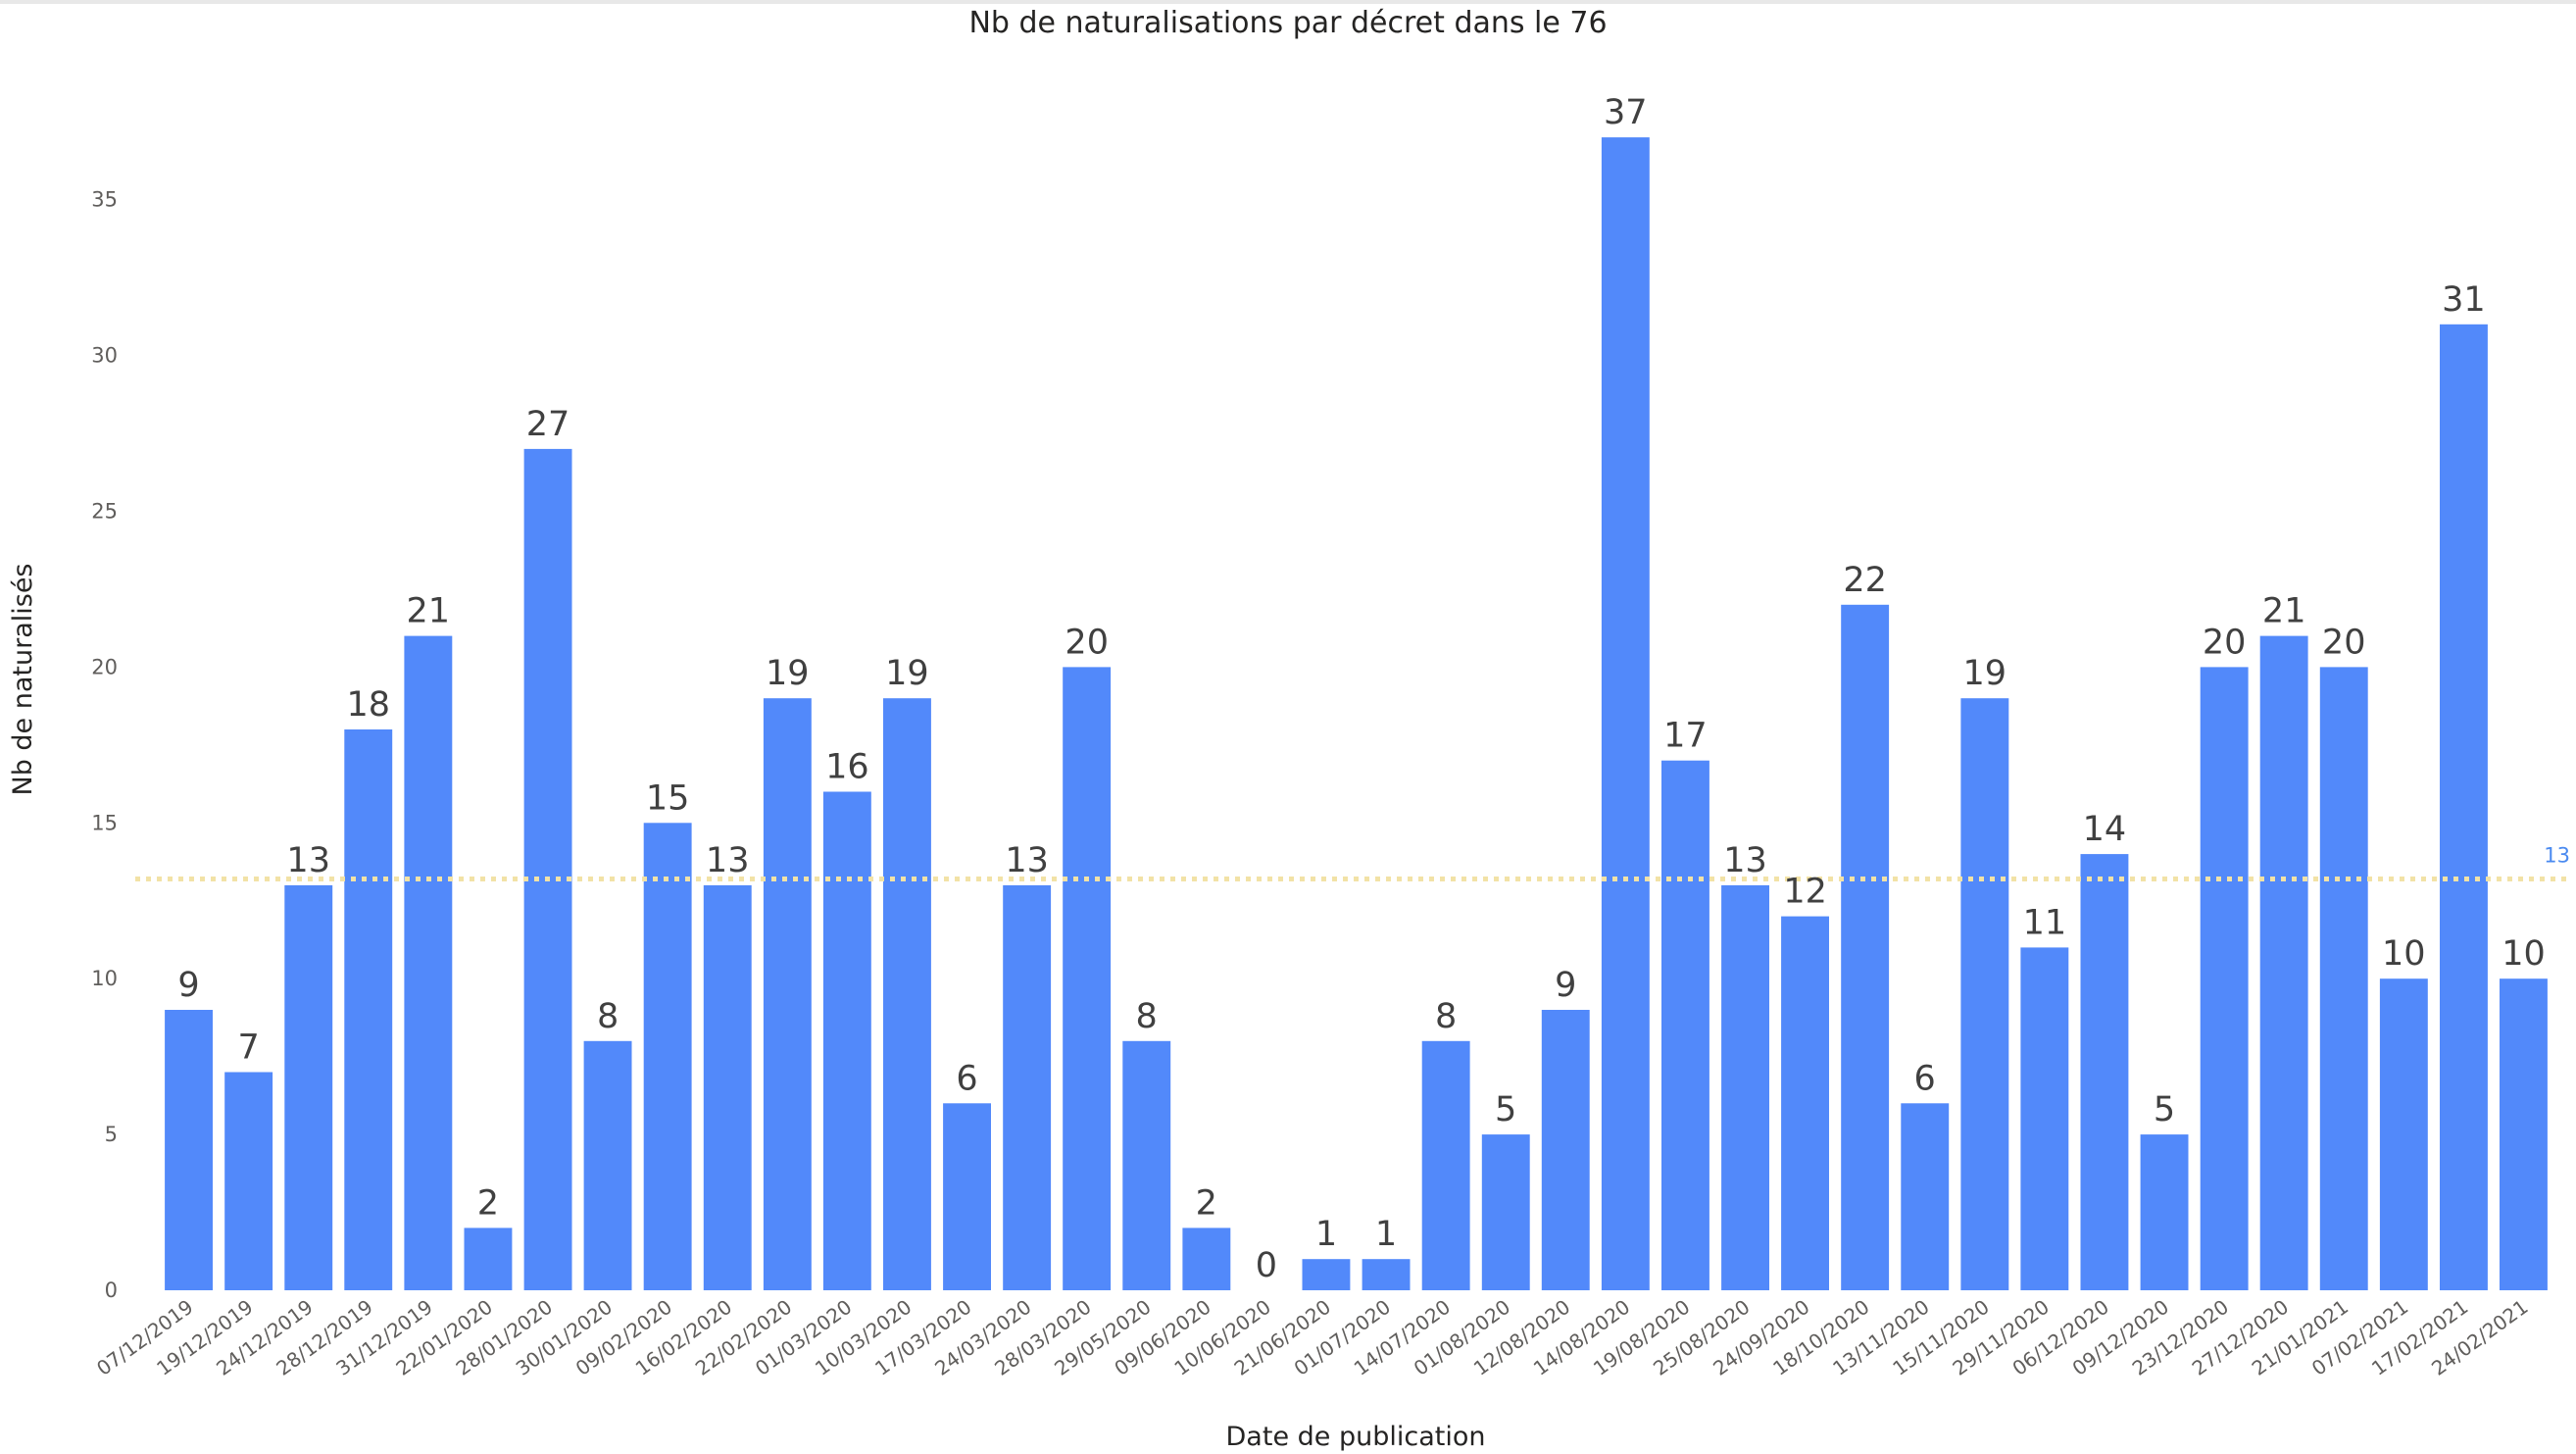 The width and height of the screenshot is (2576, 1454). What do you see at coordinates (111, 1135) in the screenshot?
I see `y-tick-label: 5` at bounding box center [111, 1135].